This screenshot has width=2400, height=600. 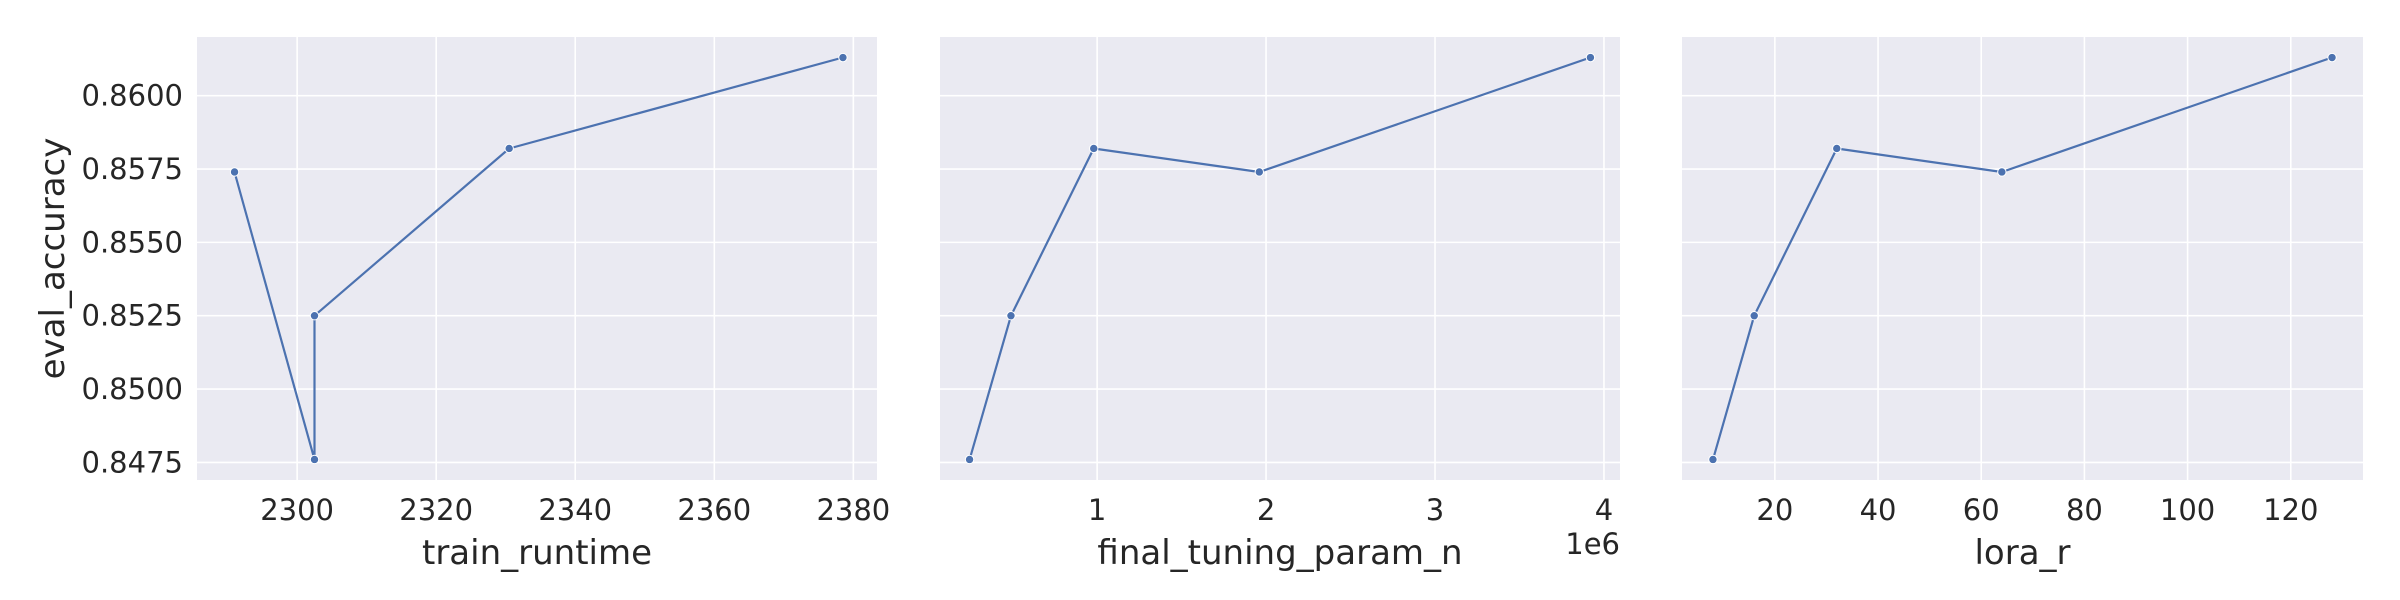 What do you see at coordinates (1878, 510) in the screenshot?
I see `x-tick-label: 40` at bounding box center [1878, 510].